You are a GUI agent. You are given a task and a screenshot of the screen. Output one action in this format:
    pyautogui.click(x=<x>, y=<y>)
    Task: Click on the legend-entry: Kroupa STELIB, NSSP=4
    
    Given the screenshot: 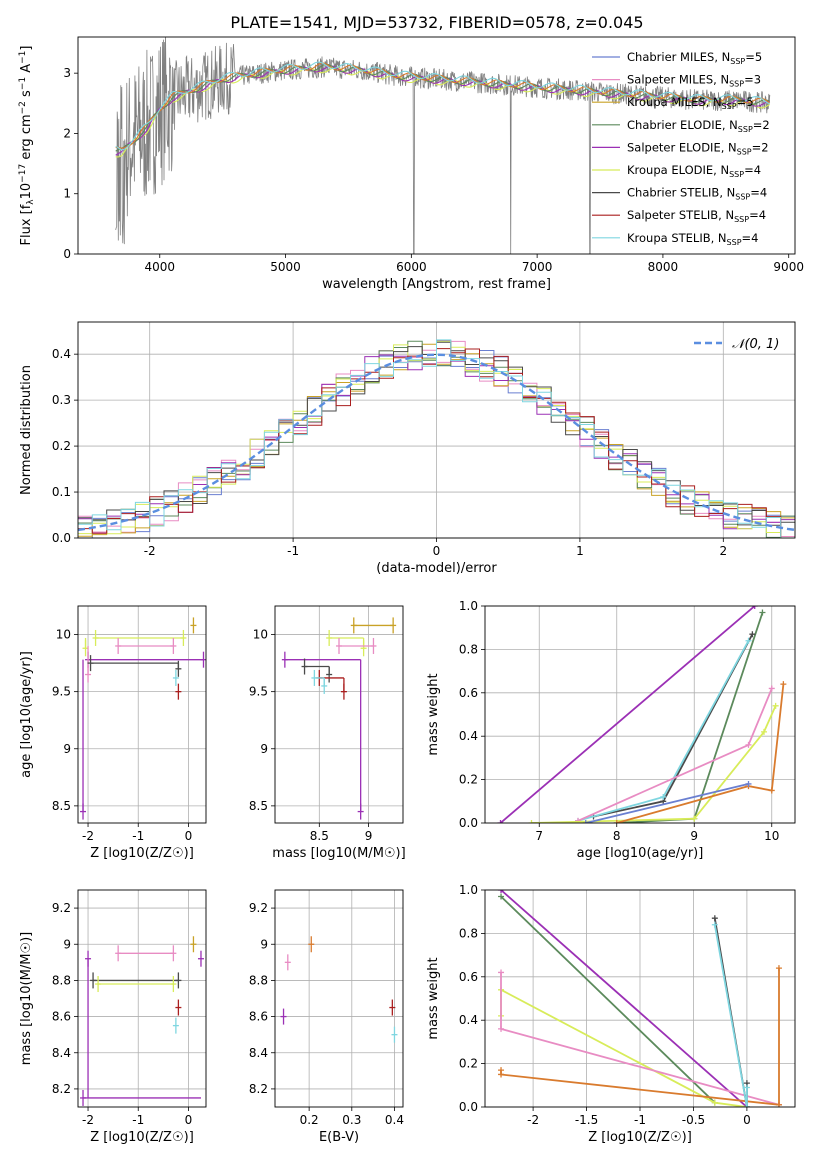 What is the action you would take?
    pyautogui.click(x=693, y=239)
    